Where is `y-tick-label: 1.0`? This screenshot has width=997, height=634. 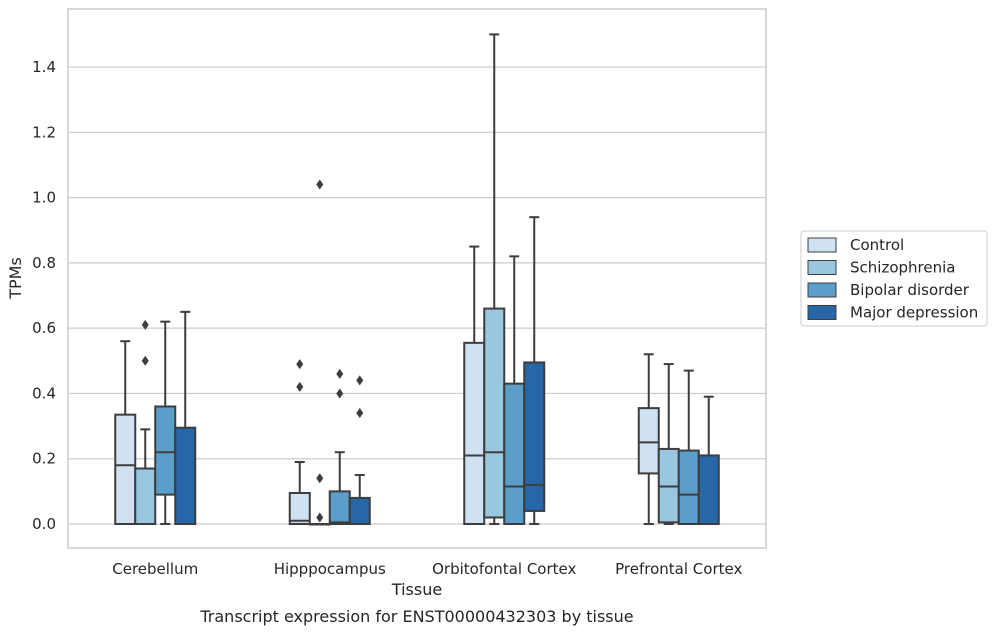 y-tick-label: 1.0 is located at coordinates (44, 198).